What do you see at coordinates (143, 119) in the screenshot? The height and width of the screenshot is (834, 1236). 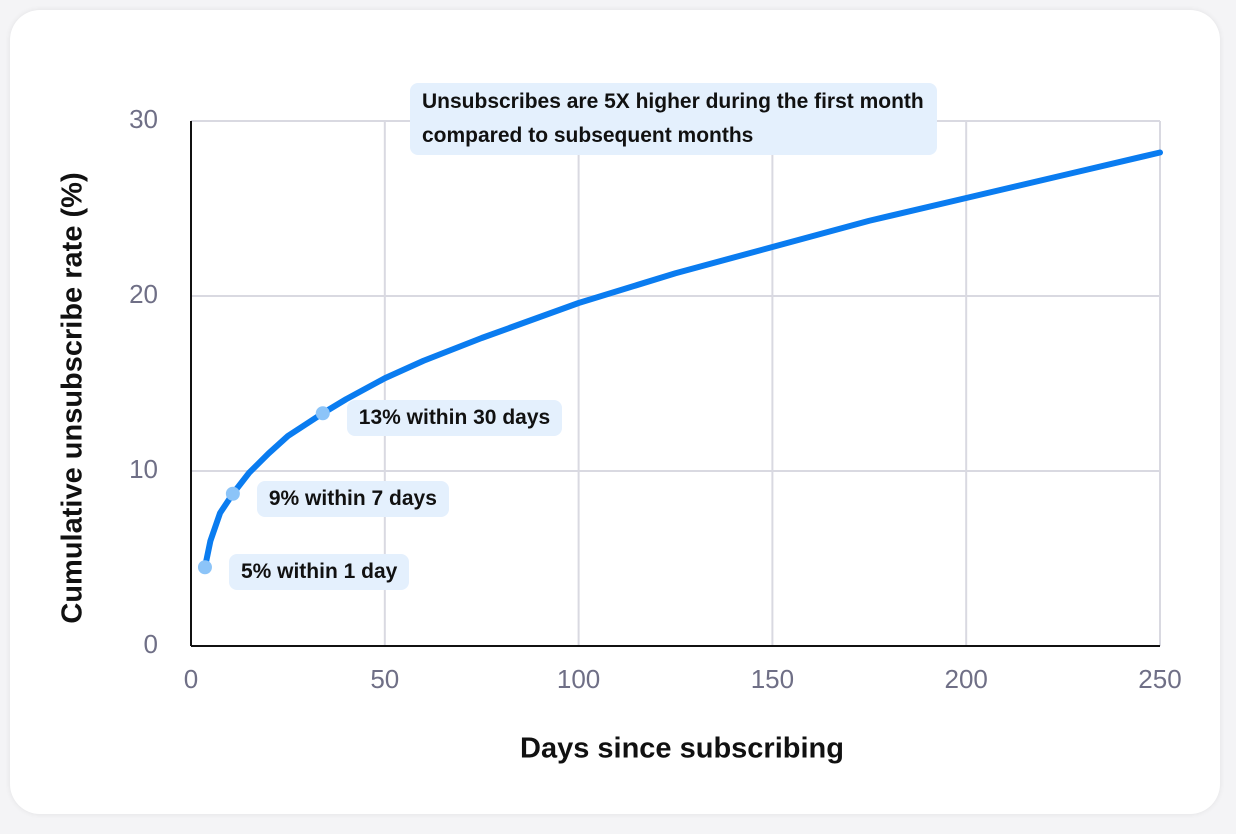 I see `y-tick-label: 30` at bounding box center [143, 119].